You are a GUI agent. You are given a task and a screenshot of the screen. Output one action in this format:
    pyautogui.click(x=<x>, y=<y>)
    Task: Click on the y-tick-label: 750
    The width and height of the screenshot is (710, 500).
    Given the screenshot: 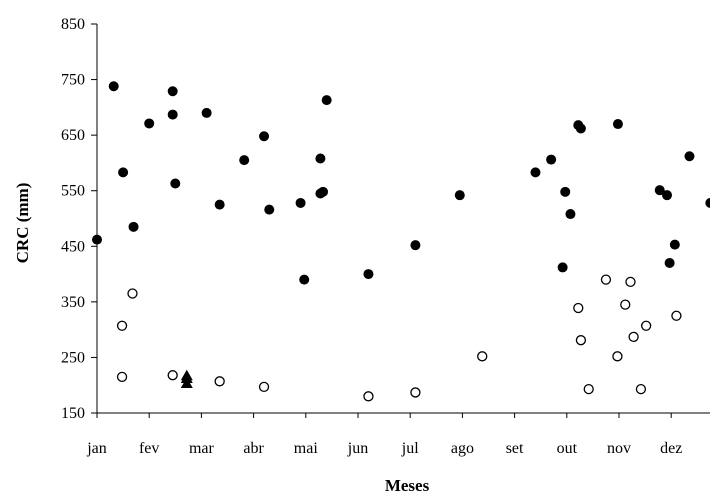 What is the action you would take?
    pyautogui.click(x=73, y=80)
    